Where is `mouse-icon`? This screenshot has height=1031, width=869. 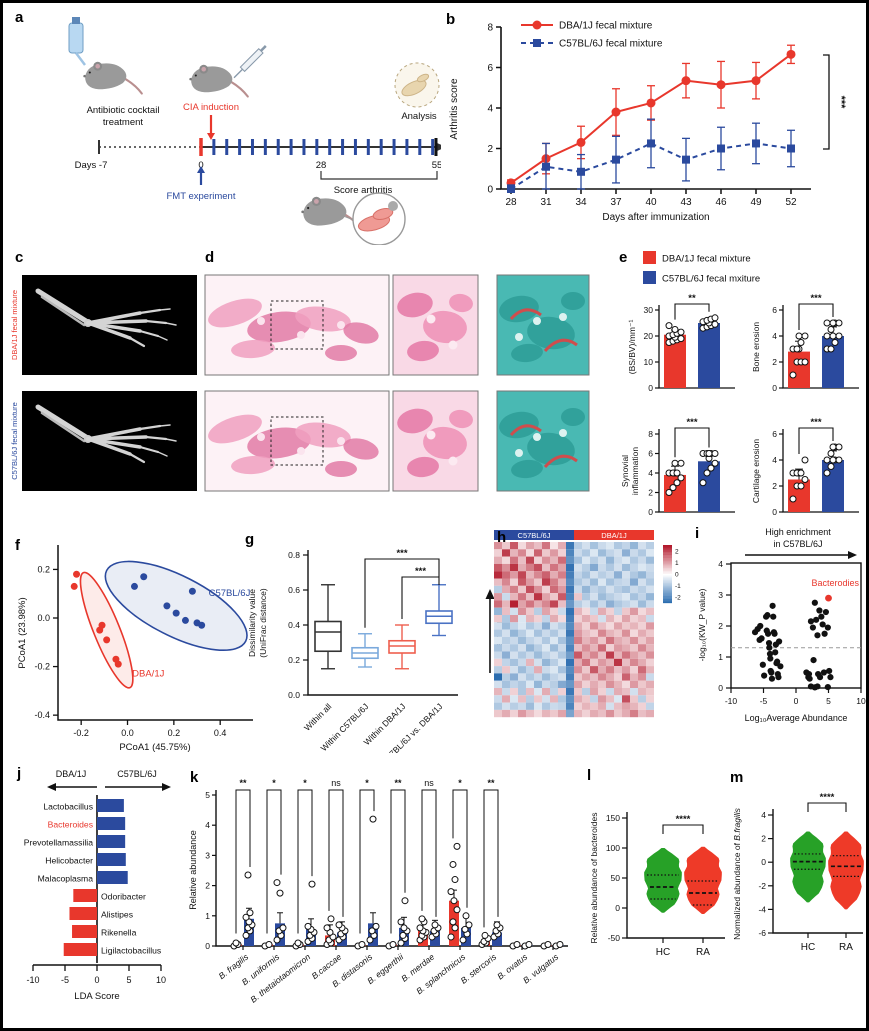
mouse-icon is located at coordinates (219, 81).